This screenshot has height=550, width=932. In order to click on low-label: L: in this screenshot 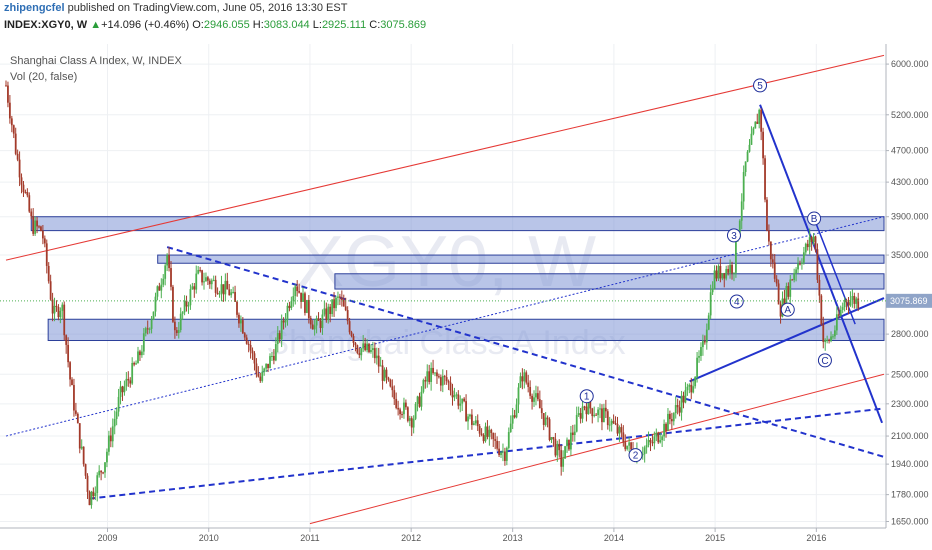, I will do `click(317, 25)`.